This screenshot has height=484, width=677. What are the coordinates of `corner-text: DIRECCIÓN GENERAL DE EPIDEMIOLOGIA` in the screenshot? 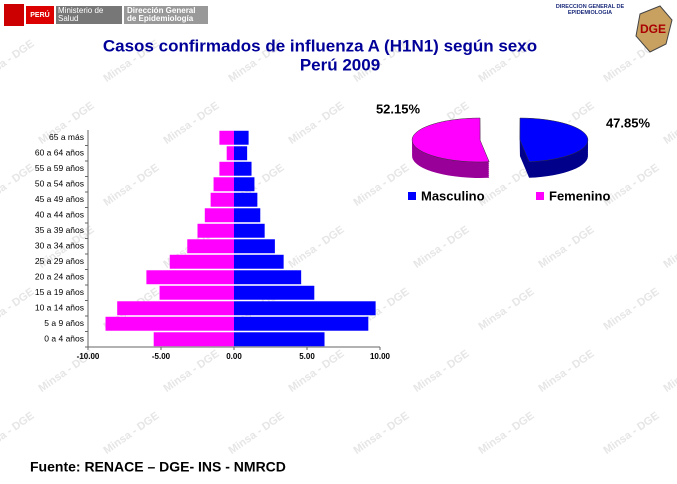 It's located at (590, 10).